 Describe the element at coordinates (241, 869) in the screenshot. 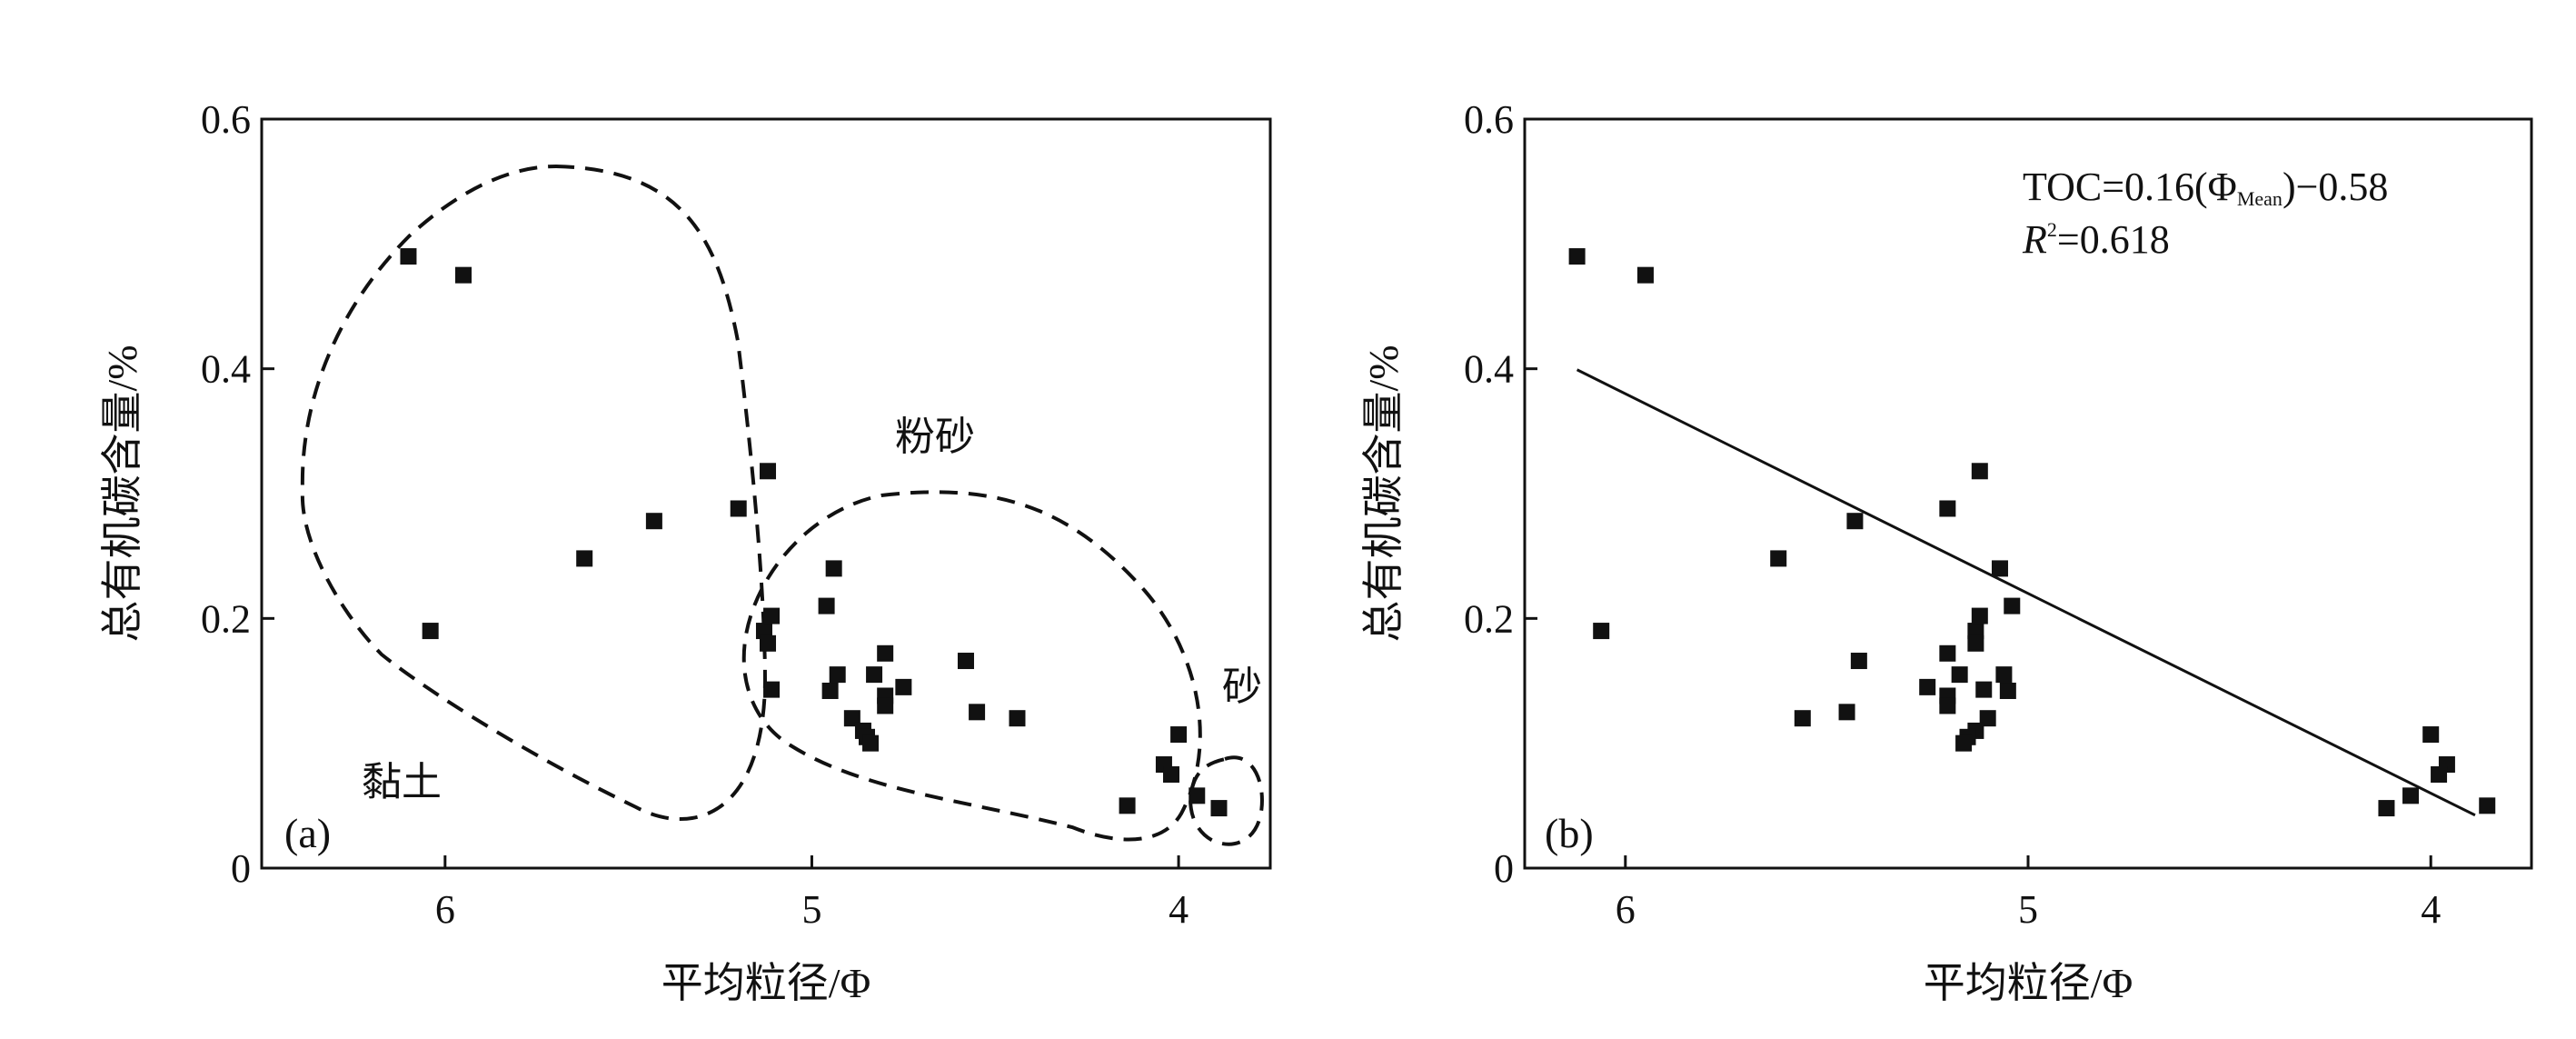

I see `panel-a-y-tick-label: 0` at that location.